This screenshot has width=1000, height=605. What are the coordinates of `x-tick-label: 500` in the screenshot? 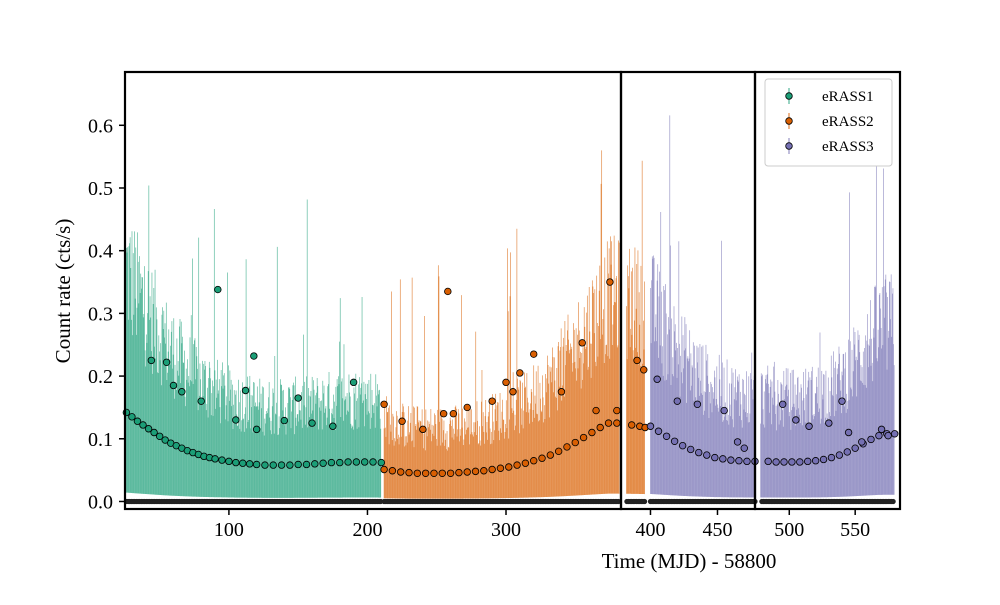 It's located at (789, 530).